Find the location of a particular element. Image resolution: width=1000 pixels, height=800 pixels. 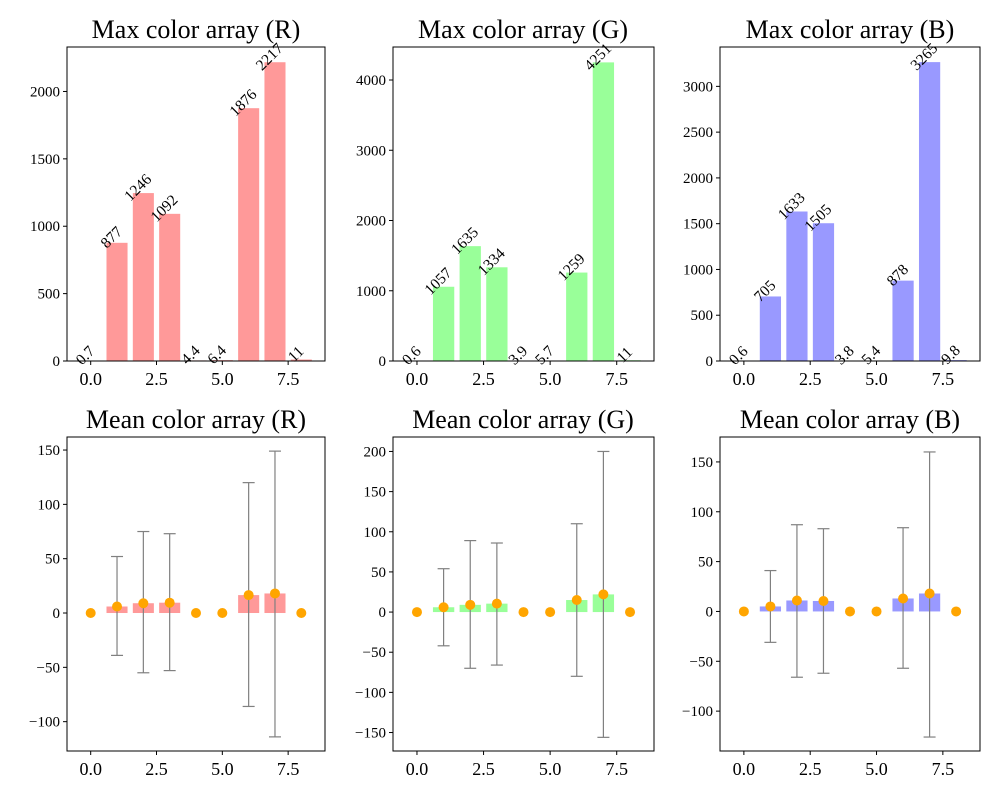

y-tick-label: −150 is located at coordinates (370, 734).